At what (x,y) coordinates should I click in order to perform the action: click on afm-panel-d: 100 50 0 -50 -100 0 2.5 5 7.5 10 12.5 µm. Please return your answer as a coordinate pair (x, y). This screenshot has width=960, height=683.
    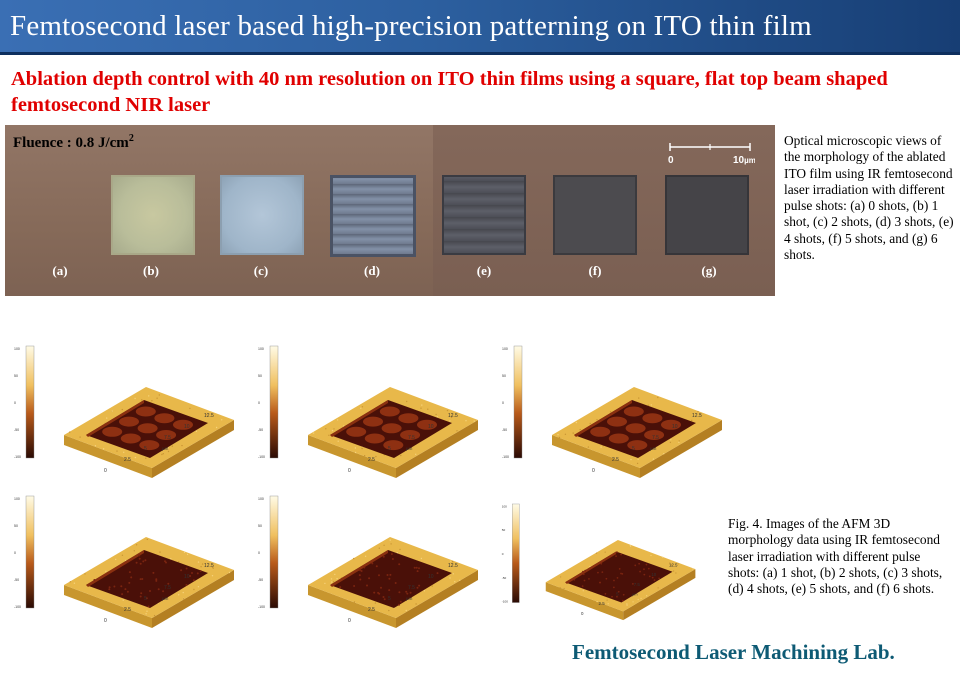
    Looking at the image, I should click on (137, 562).